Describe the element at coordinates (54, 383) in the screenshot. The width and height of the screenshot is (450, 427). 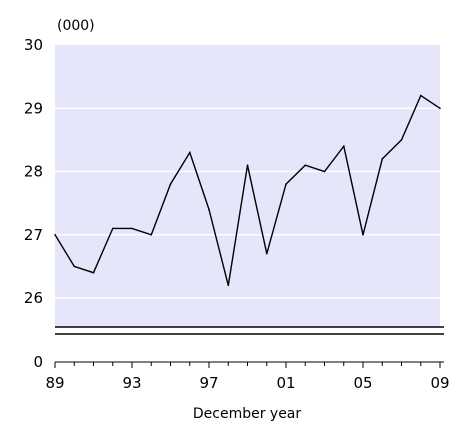
I see `x-tick-label: 89` at that location.